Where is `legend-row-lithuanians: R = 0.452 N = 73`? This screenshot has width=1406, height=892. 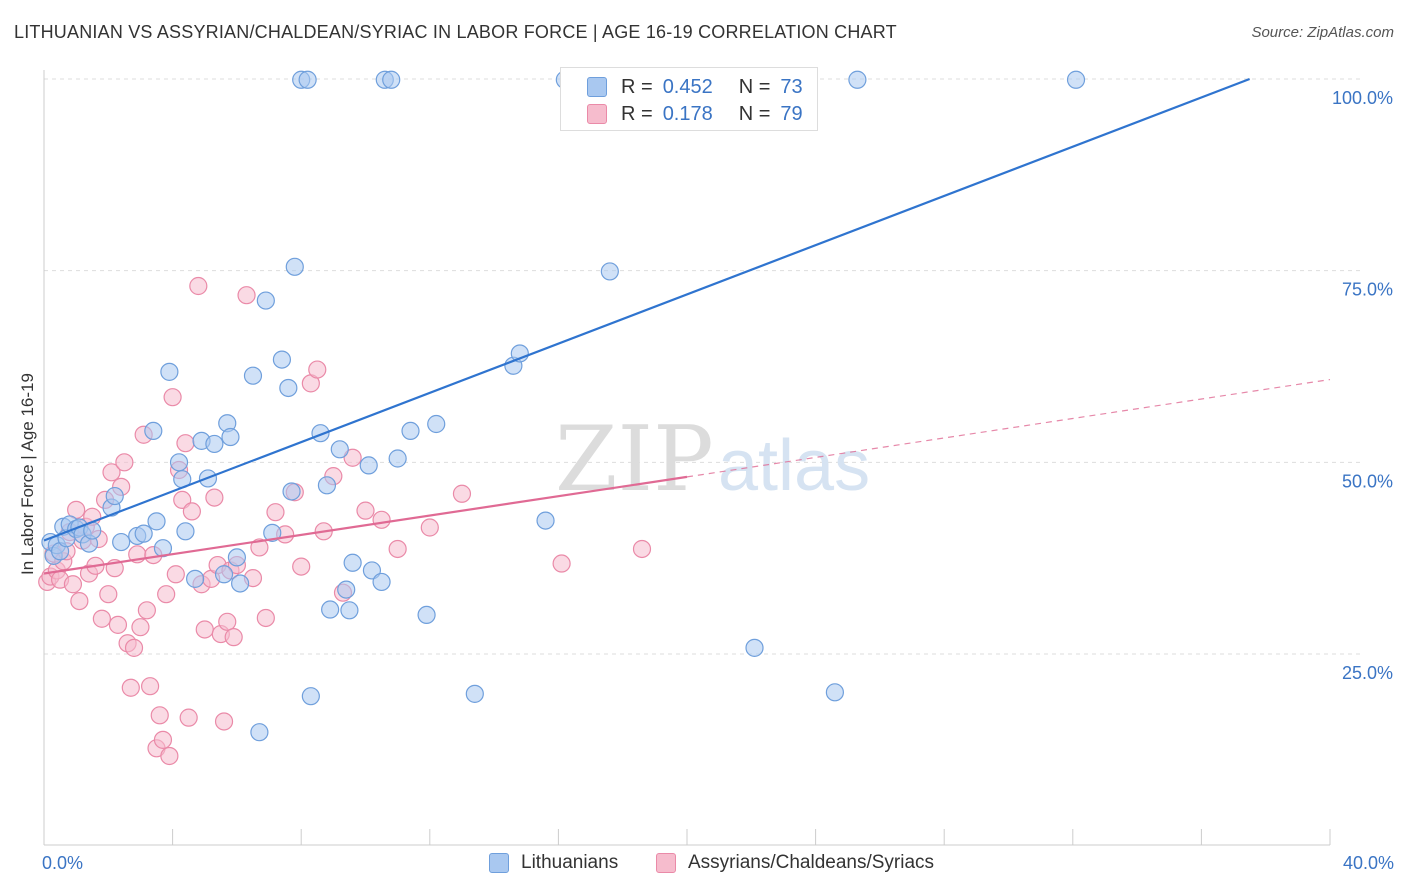 legend-row-lithuanians: R = 0.452 N = 73 is located at coordinates (695, 87).